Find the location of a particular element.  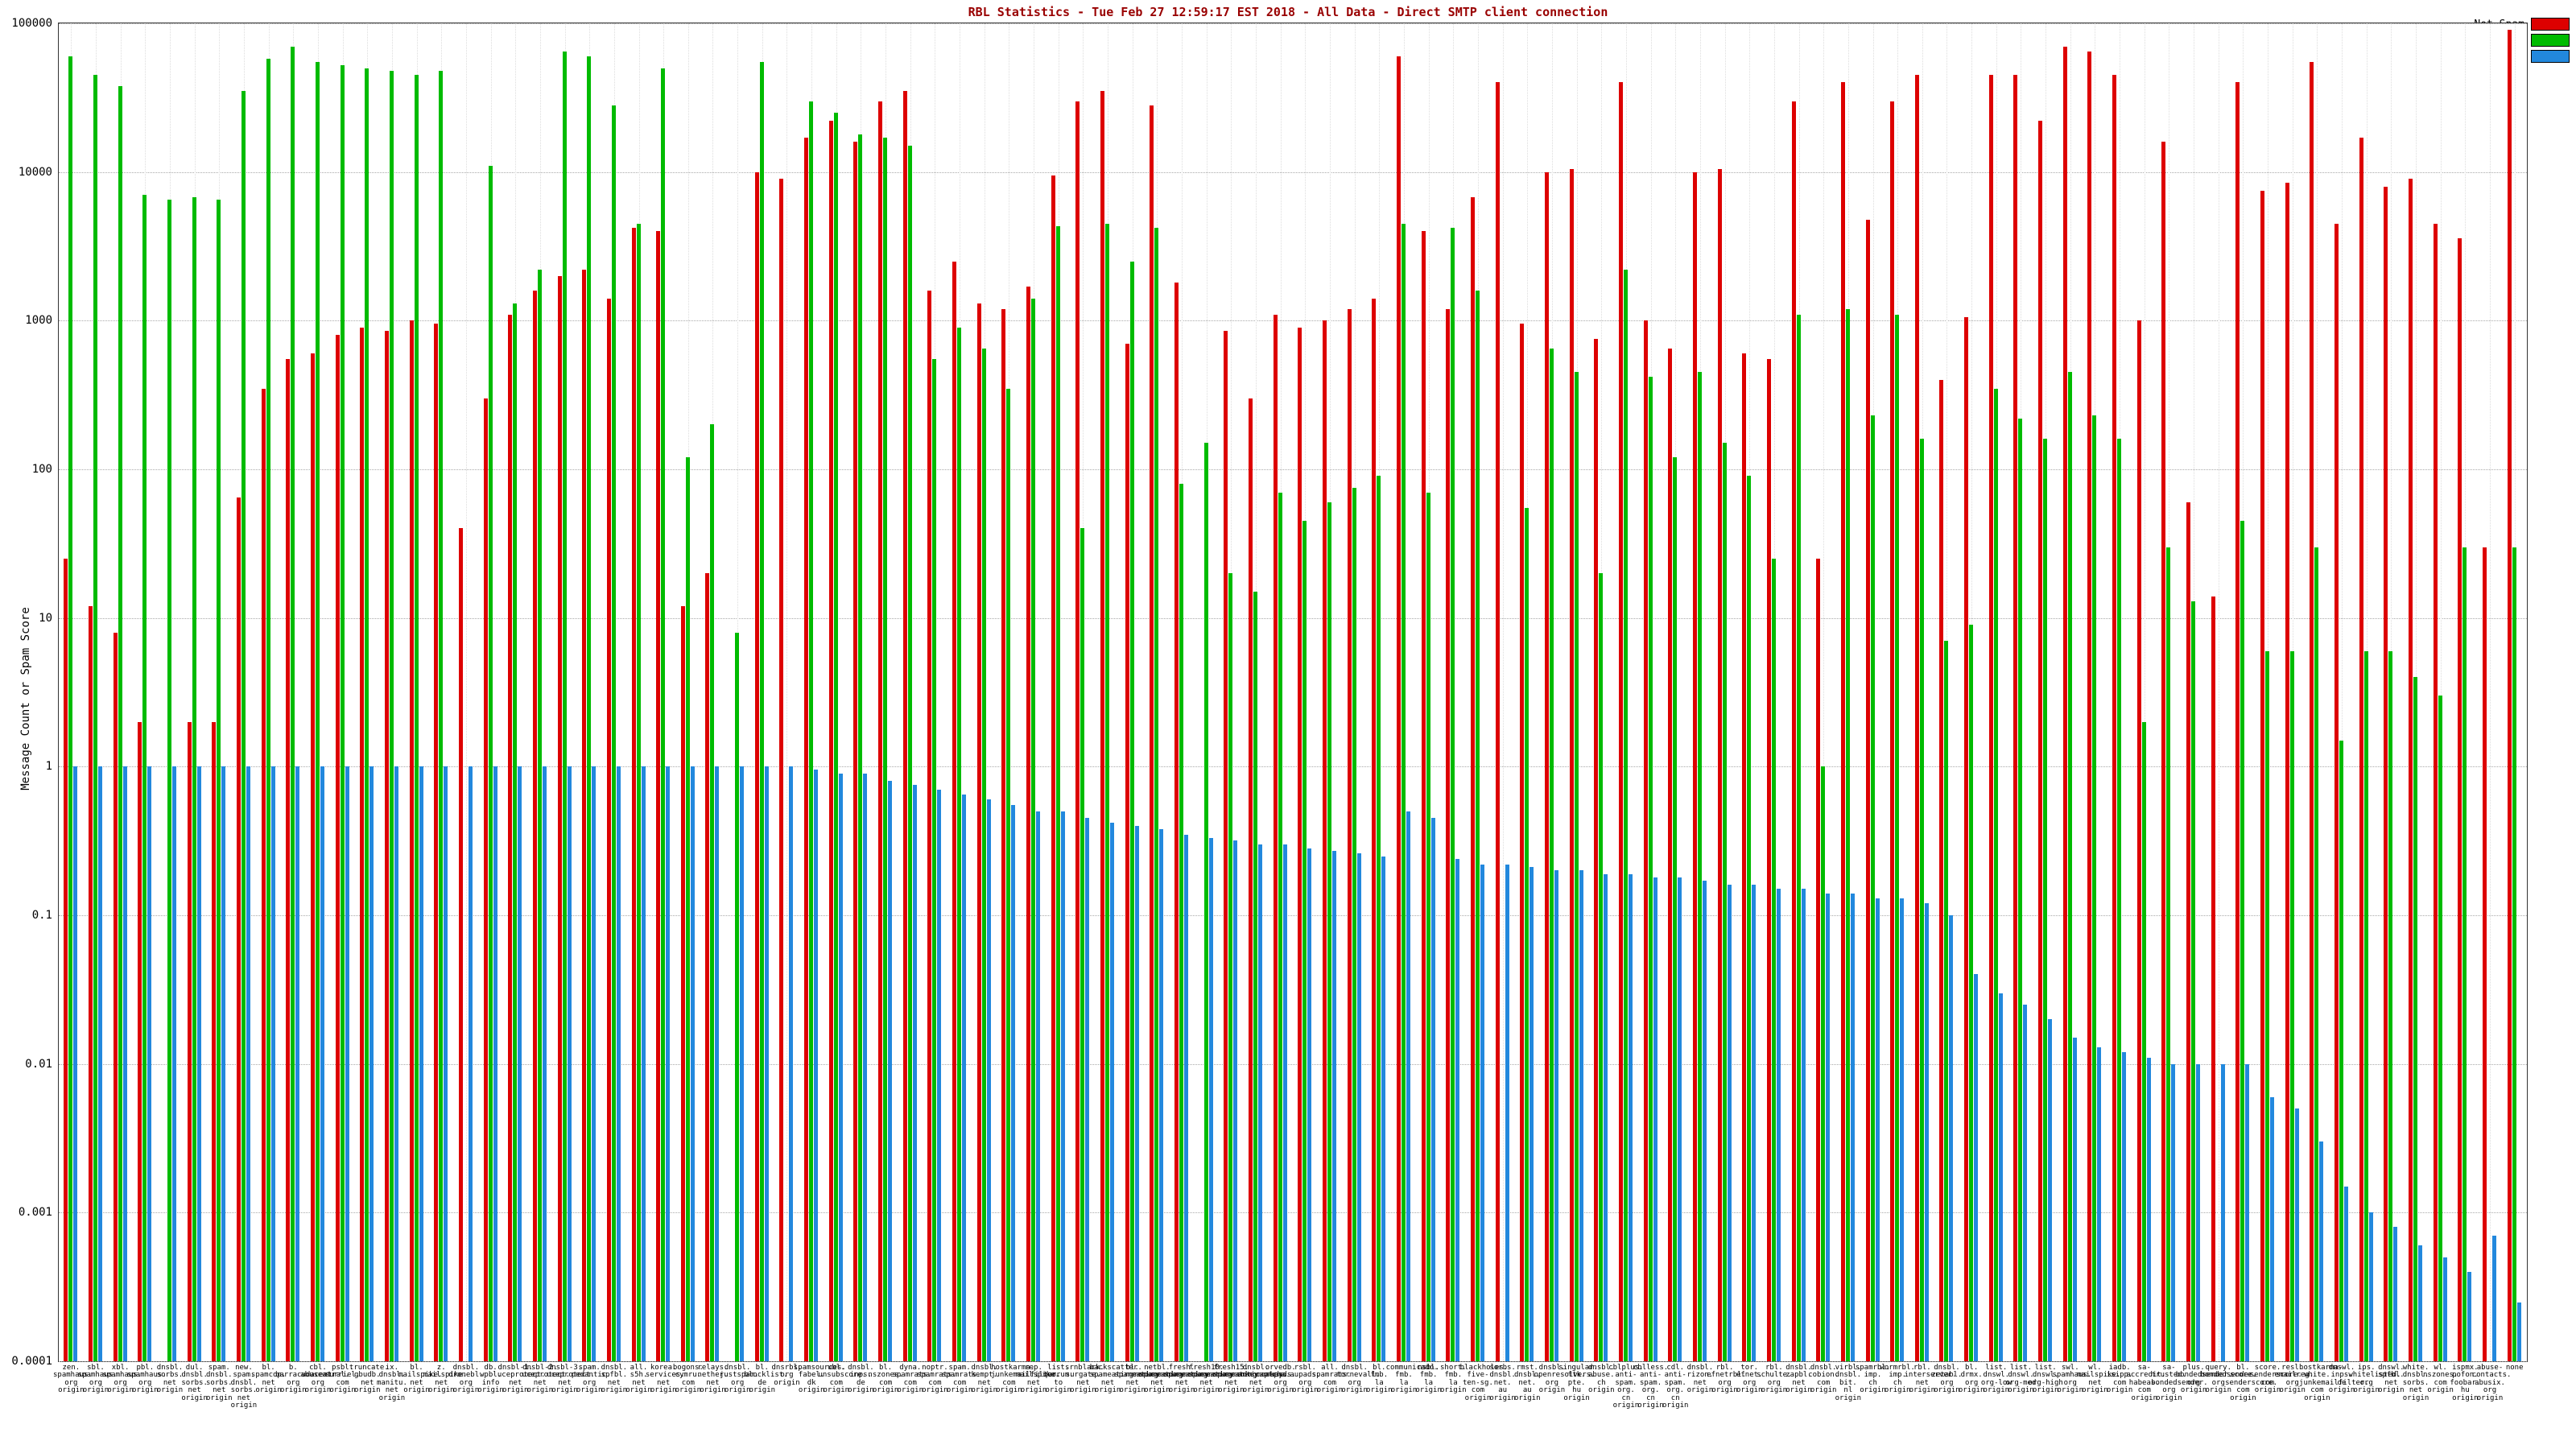

x-tick-label: tor. efnet. org origin is located at coordinates (1749, 1379).